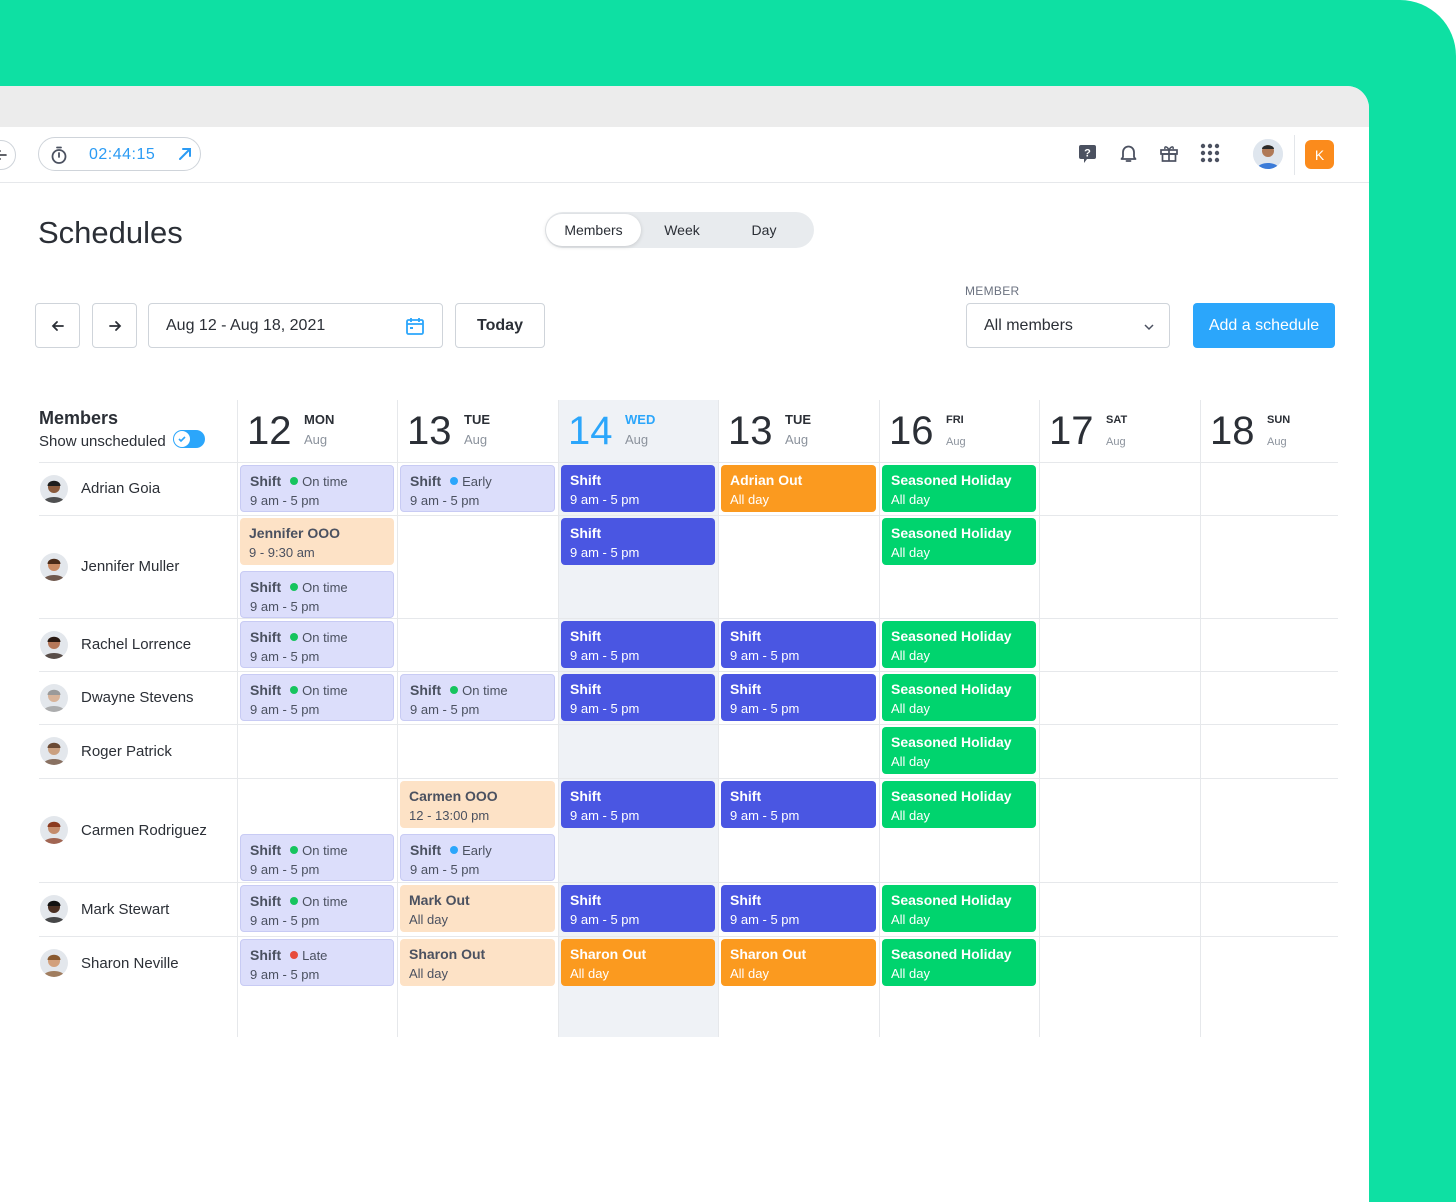 The height and width of the screenshot is (1202, 1456). I want to click on show-unscheduled-label: Show unscheduled, so click(102, 441).